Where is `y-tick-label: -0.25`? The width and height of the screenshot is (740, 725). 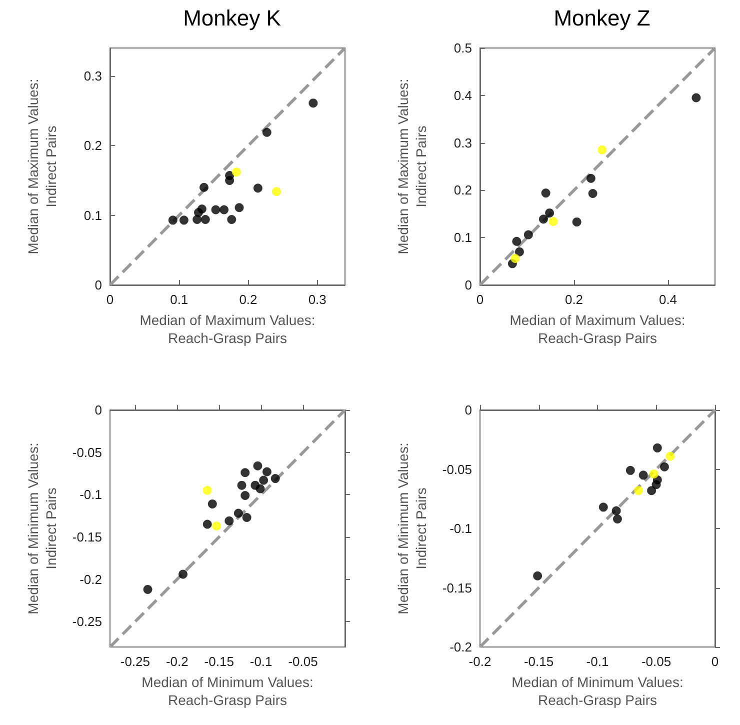 y-tick-label: -0.25 is located at coordinates (87, 622).